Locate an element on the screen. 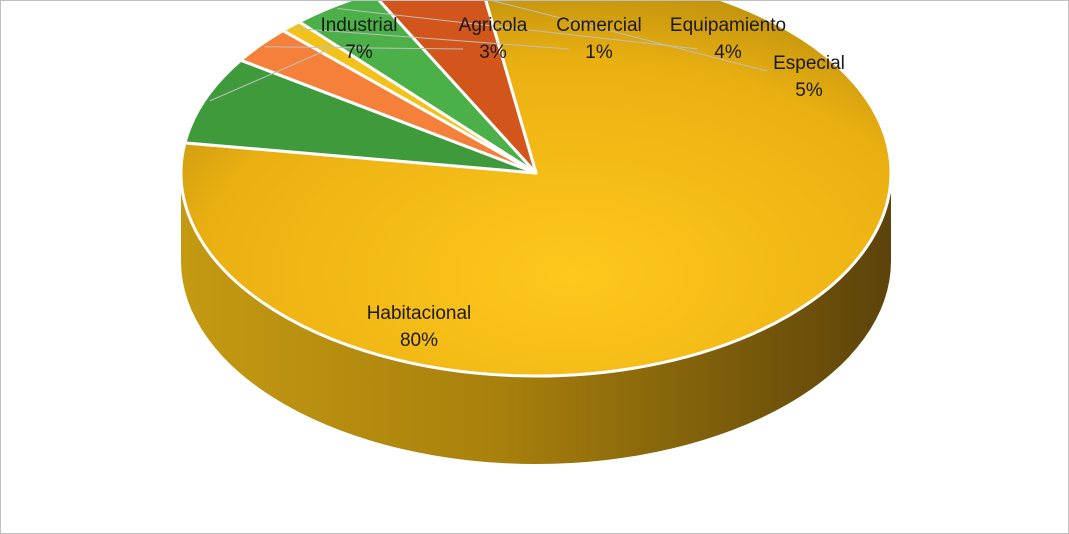  leader-line-agricola is located at coordinates (364, 48).